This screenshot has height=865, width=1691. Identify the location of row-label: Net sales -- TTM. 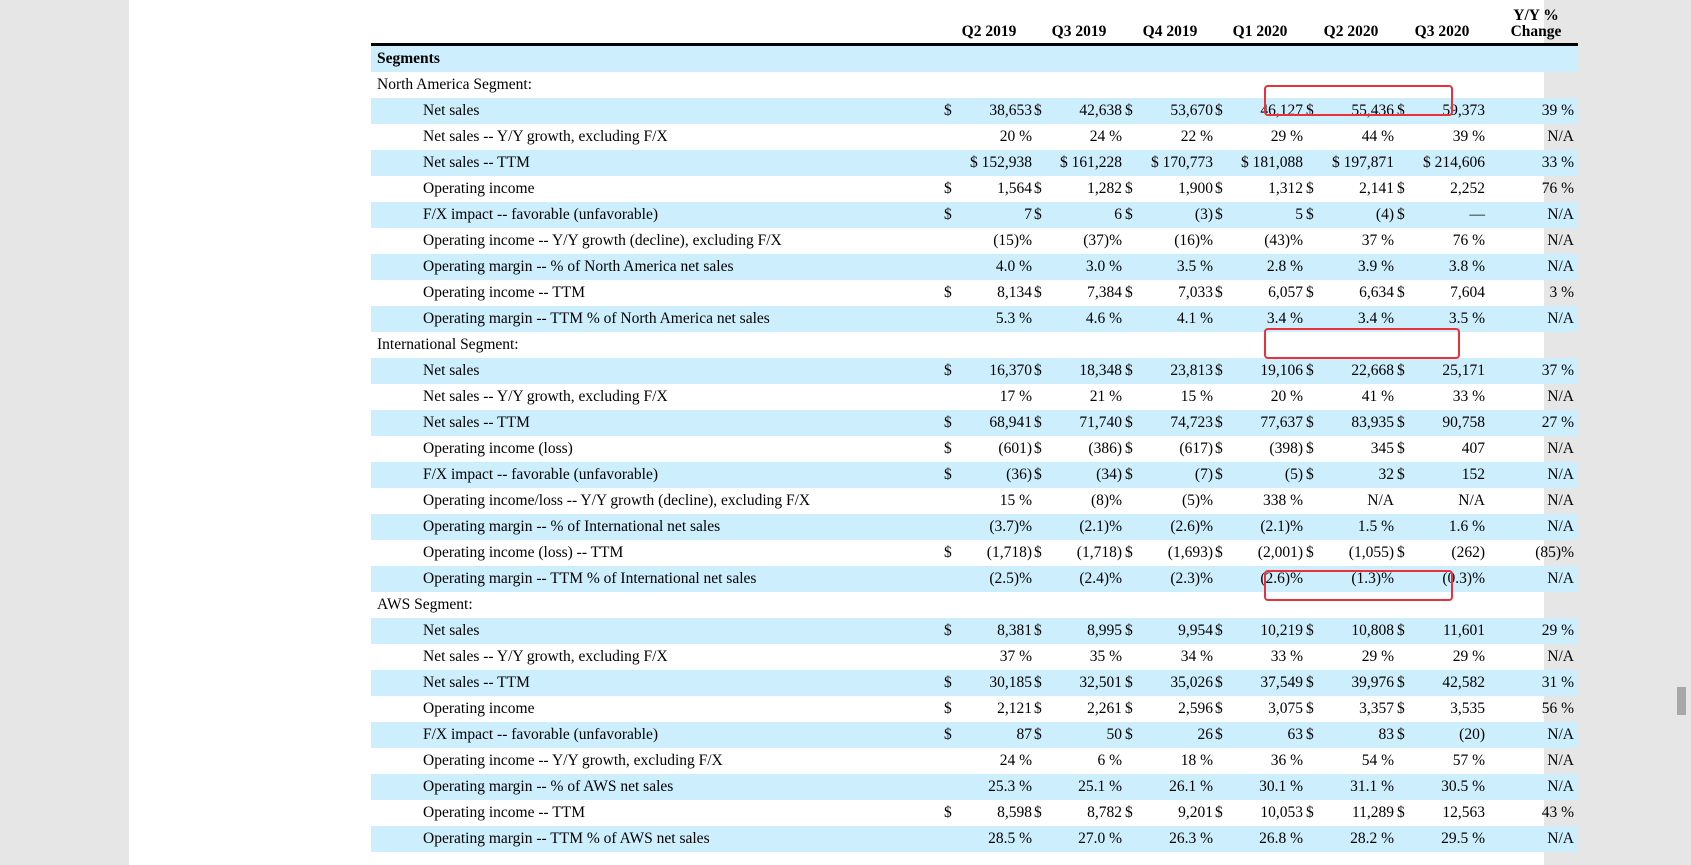
(476, 162).